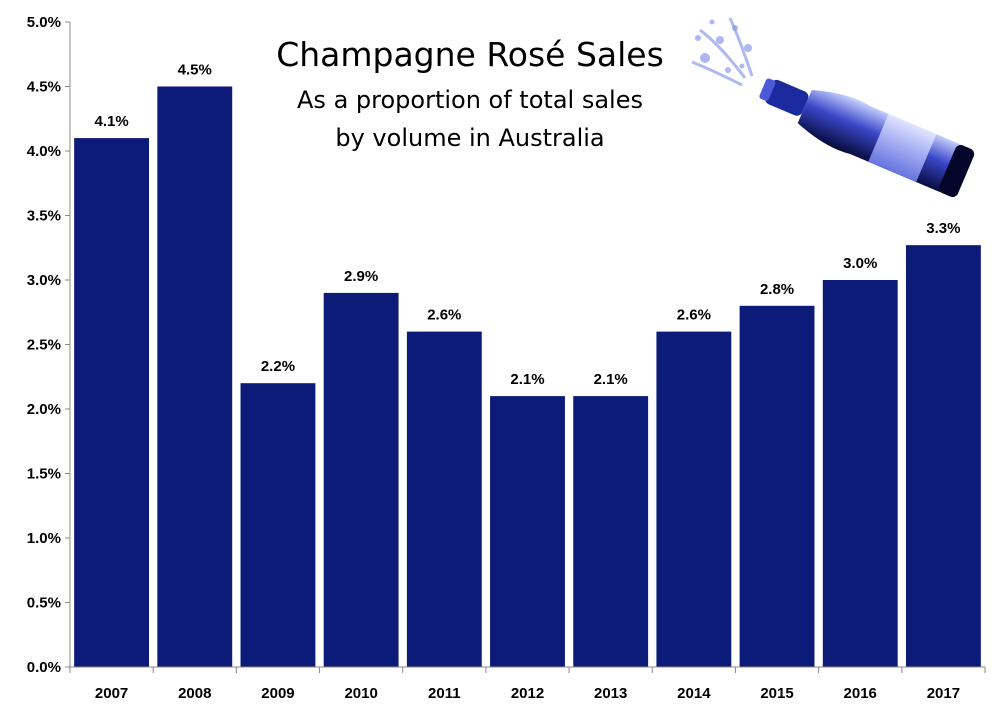  I want to click on bar-2011, so click(444, 499).